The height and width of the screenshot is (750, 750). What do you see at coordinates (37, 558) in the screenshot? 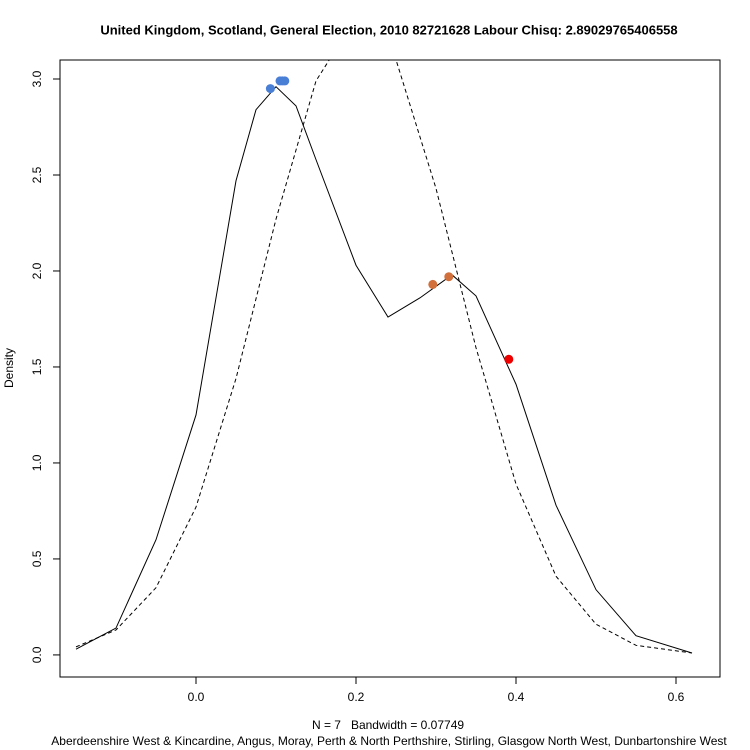
I see `y-tick-label: 0.5` at bounding box center [37, 558].